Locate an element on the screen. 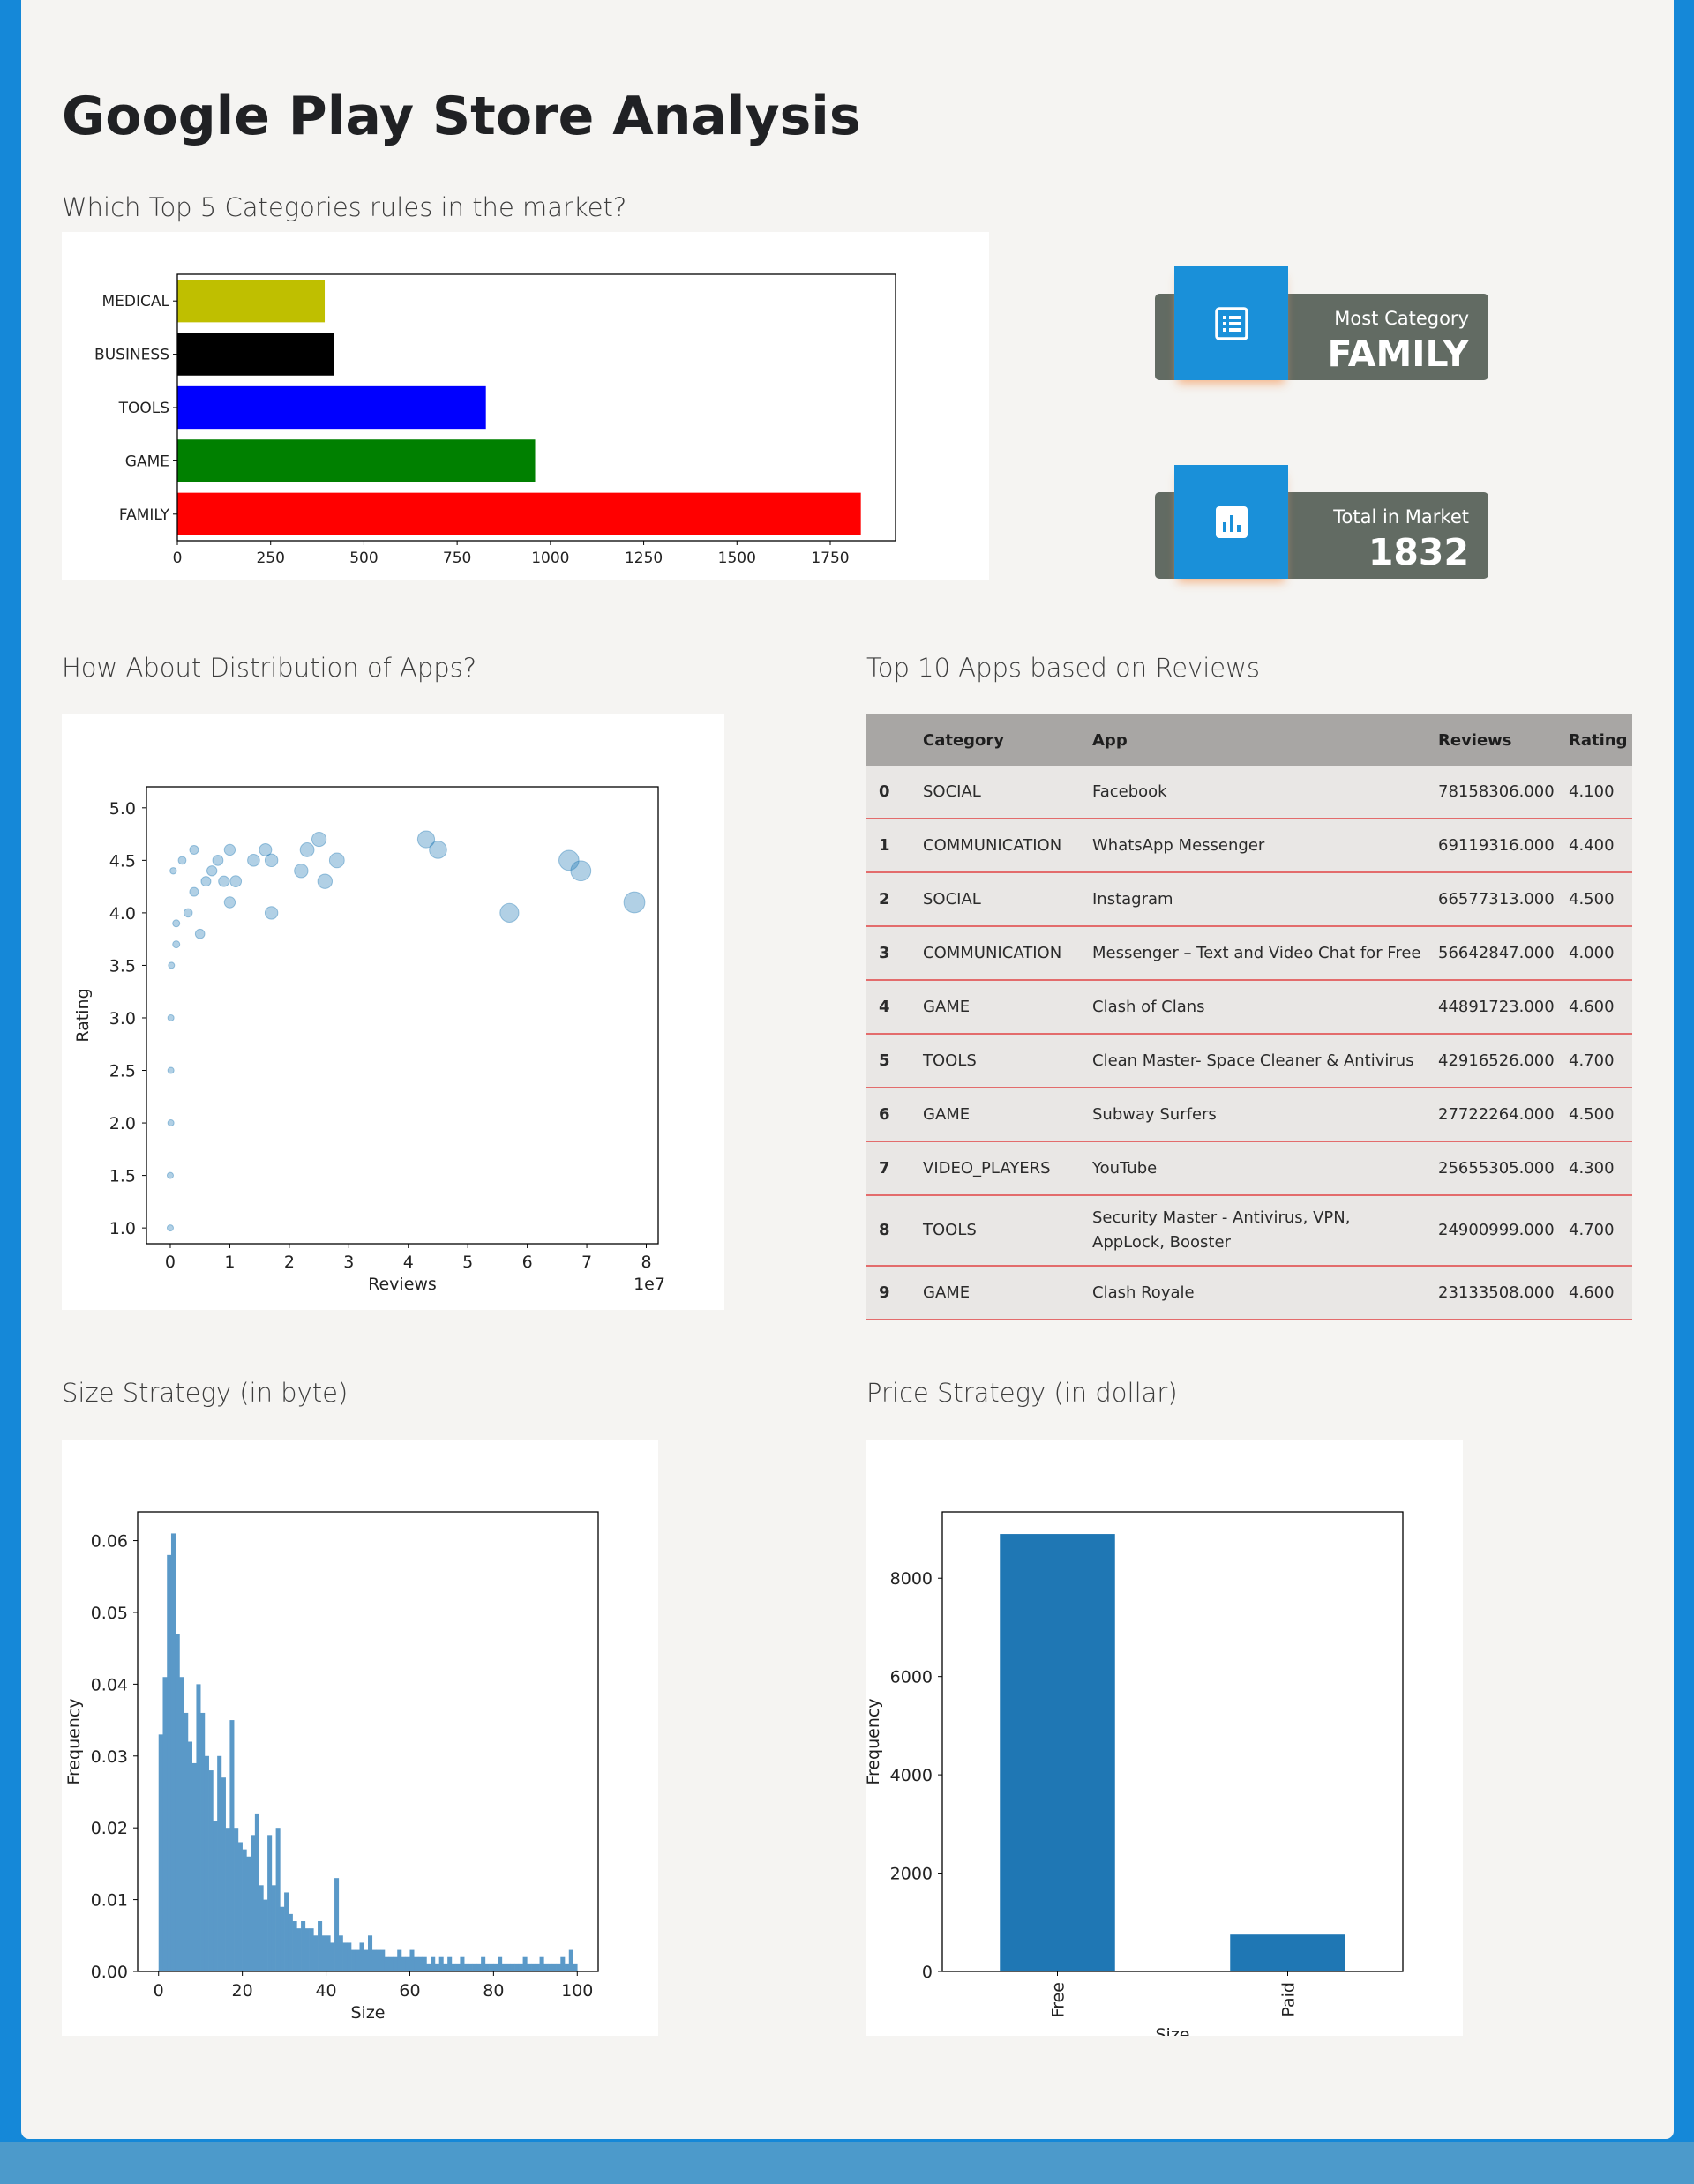 Image resolution: width=1694 pixels, height=2184 pixels. price-chart-panel: Free Paid 0 2000 4000 6000 8000 Size Frequency is located at coordinates (1165, 1738).